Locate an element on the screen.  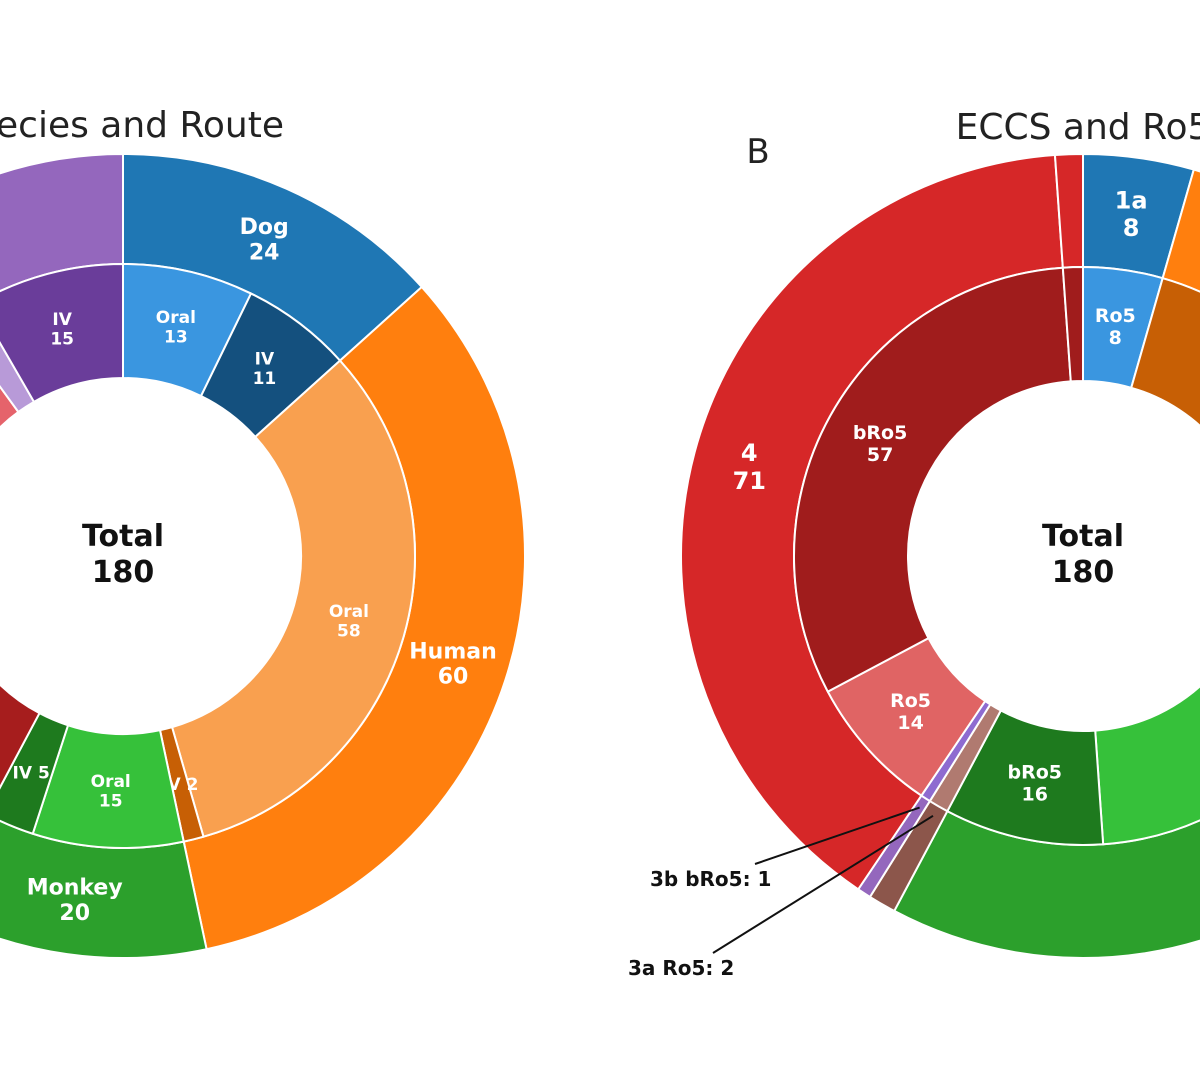
outer-ring-label-4: 4 is located at coordinates (749, 453).